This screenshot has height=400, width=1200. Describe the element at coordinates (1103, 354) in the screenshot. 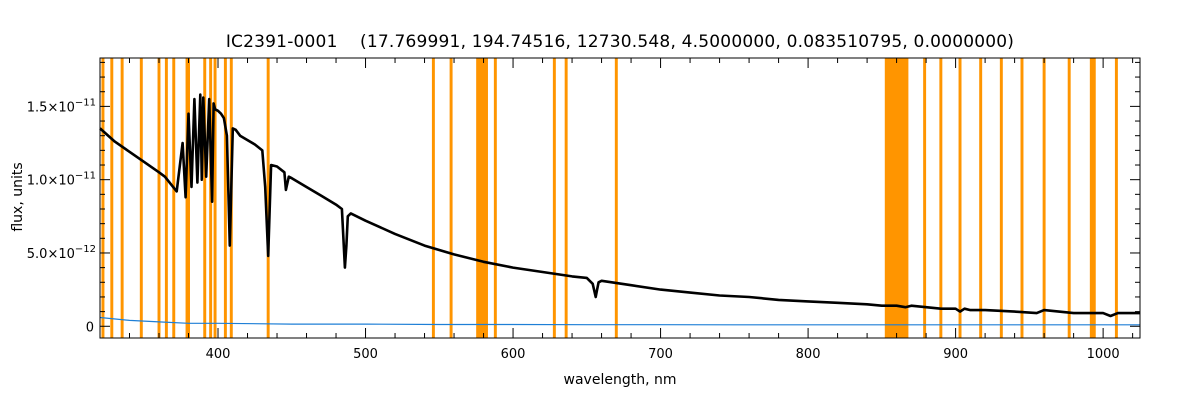

I see `x-tick-label: 1000` at that location.